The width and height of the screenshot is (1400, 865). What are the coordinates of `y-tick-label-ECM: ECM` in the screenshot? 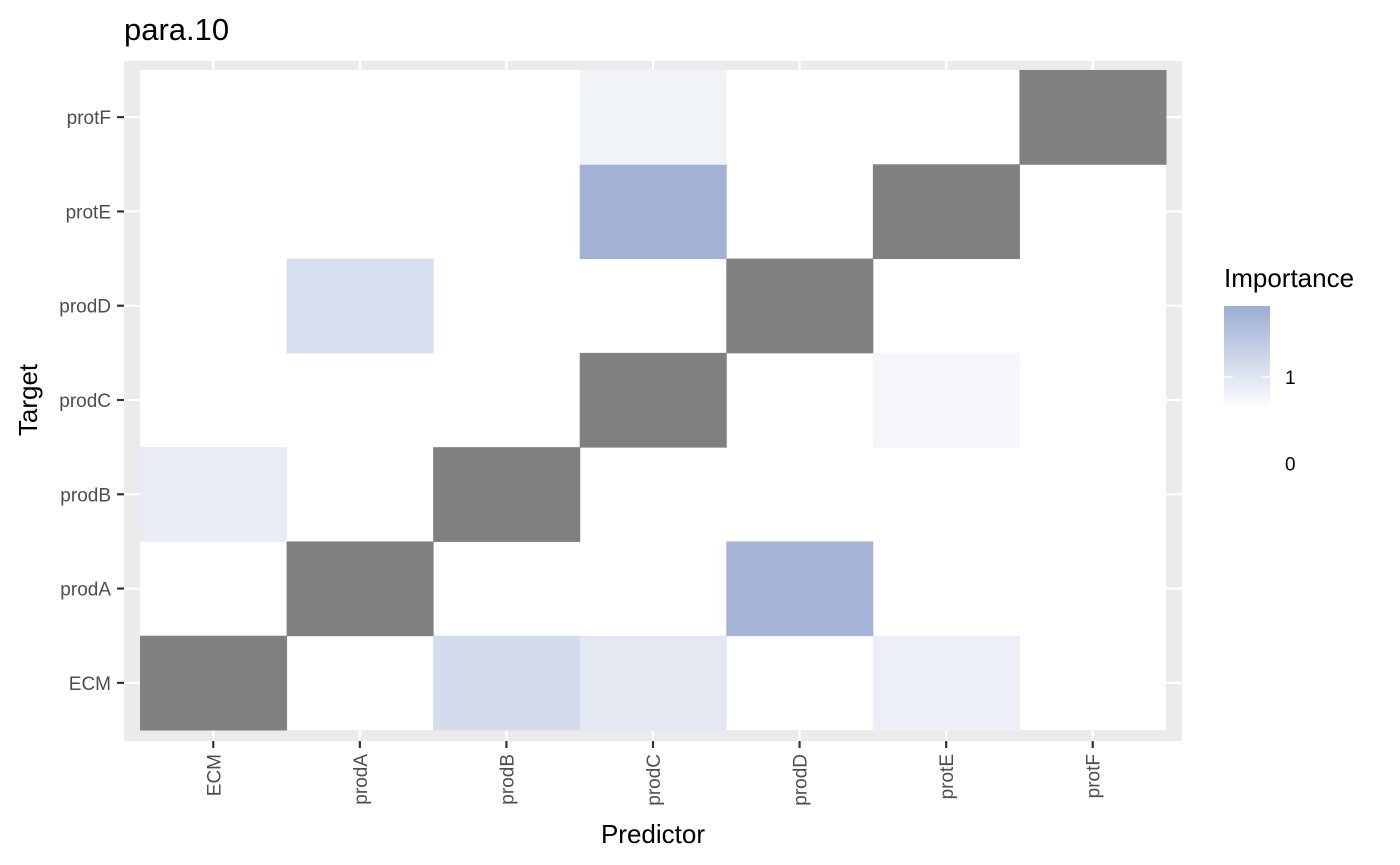 It's located at (90, 684).